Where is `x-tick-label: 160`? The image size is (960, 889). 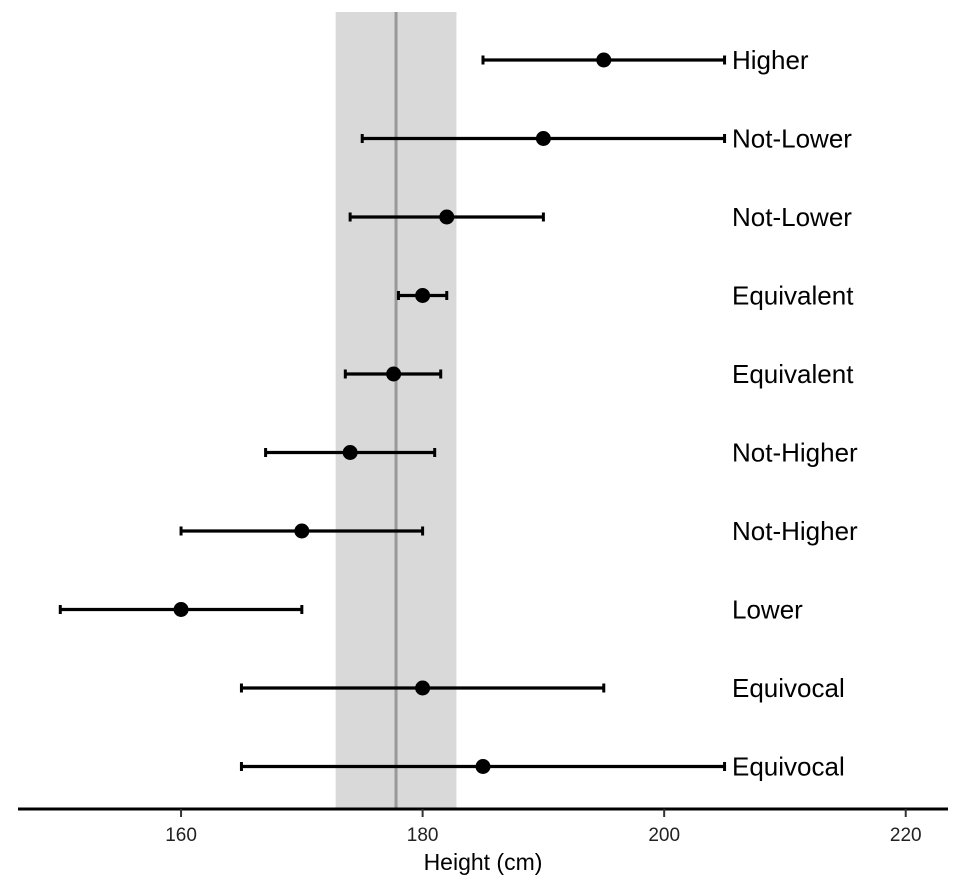
x-tick-label: 160 is located at coordinates (181, 835).